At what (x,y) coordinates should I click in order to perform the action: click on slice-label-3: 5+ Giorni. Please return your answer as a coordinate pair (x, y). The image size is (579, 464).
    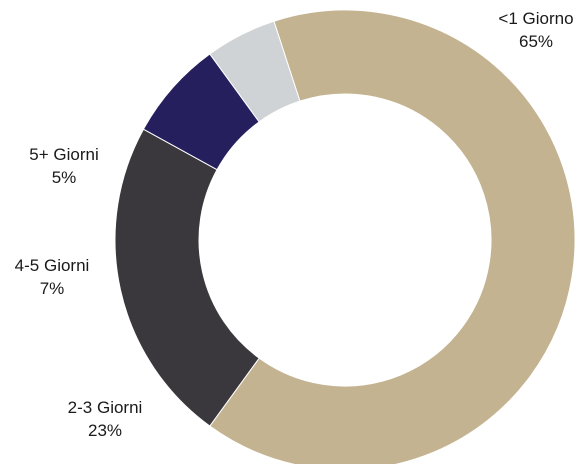
    Looking at the image, I should click on (63, 154).